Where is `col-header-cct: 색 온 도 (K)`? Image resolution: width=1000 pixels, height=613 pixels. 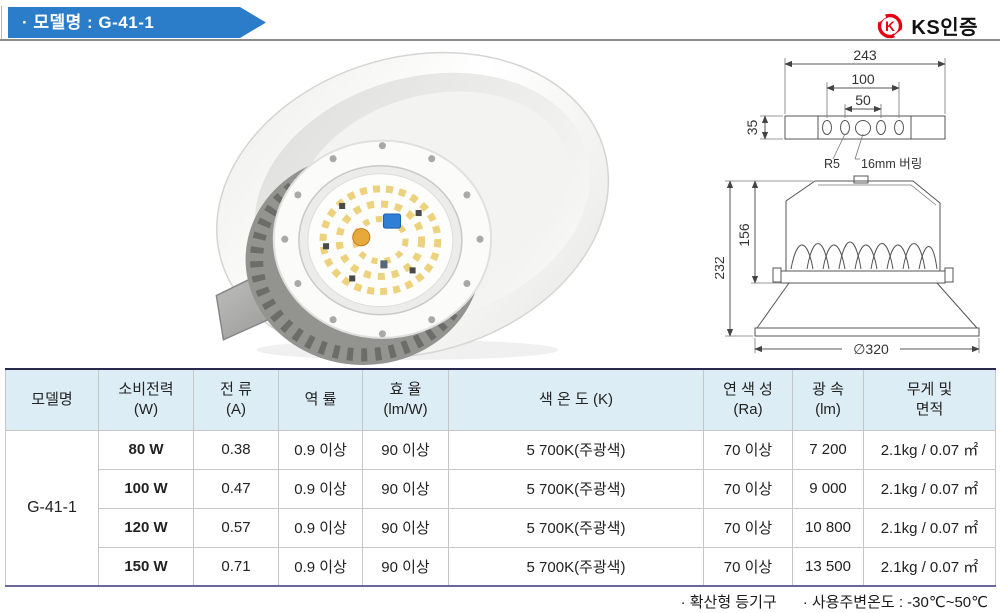
col-header-cct: 색 온 도 (K) is located at coordinates (576, 399).